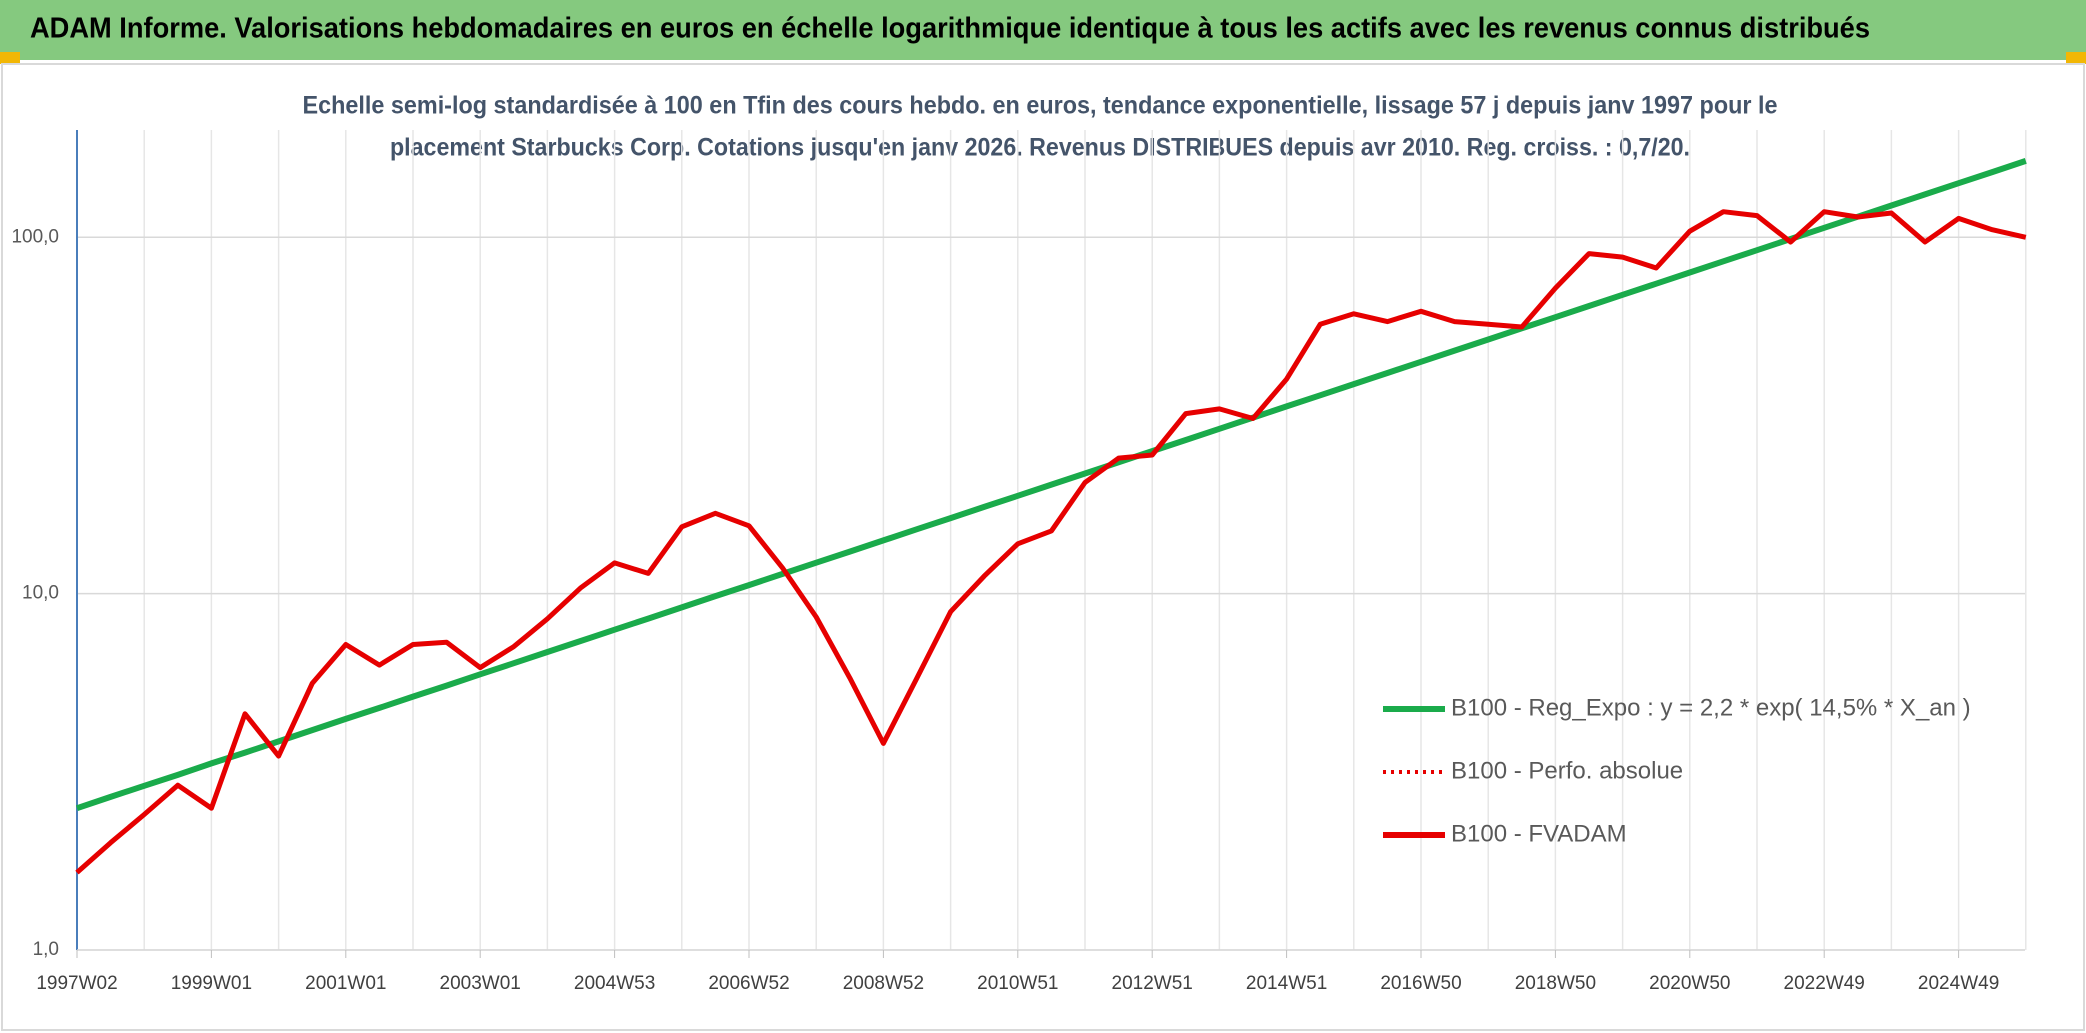 Image resolution: width=2086 pixels, height=1033 pixels. Describe the element at coordinates (211, 983) in the screenshot. I see `x-tick-label: 1999W01` at that location.